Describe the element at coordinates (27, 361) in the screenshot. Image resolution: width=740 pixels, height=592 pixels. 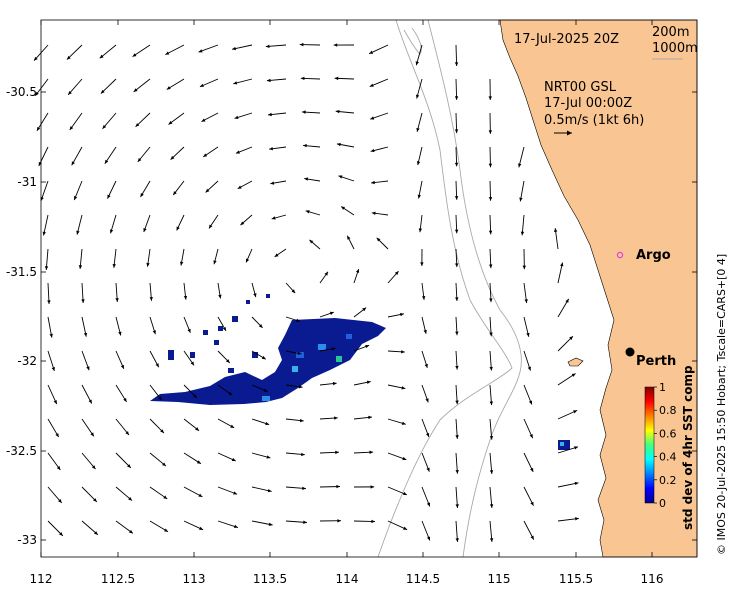
I see `y-tick-label: -32` at that location.